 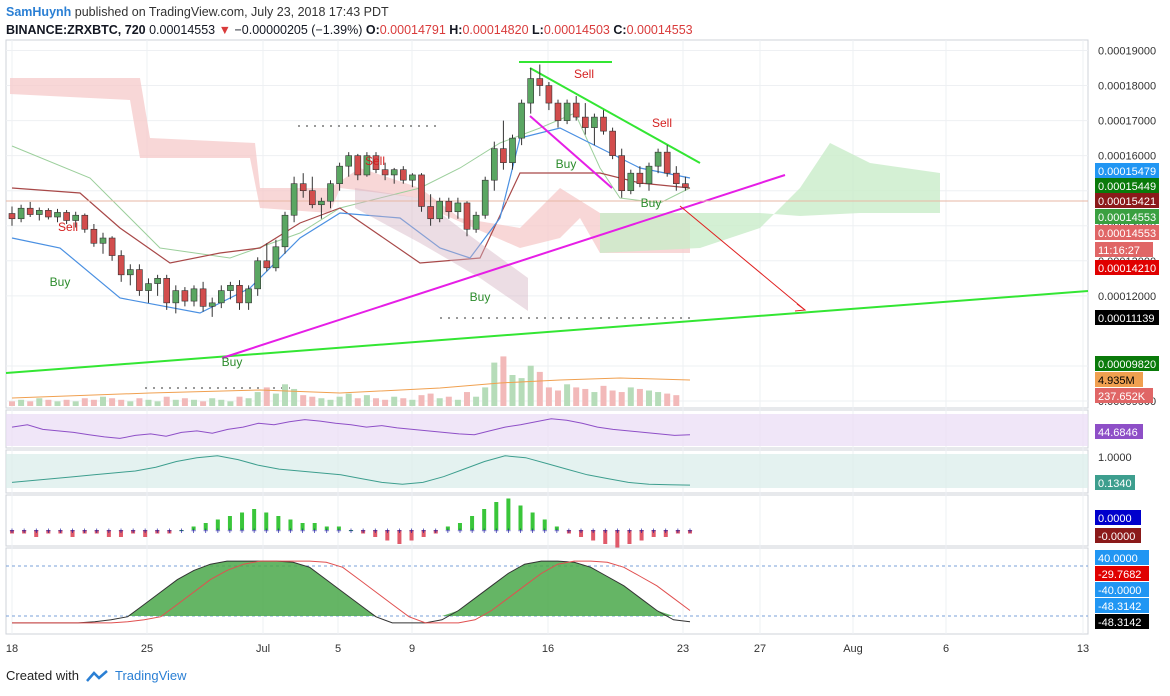 I want to click on created-with-text: Created with, so click(x=42, y=675).